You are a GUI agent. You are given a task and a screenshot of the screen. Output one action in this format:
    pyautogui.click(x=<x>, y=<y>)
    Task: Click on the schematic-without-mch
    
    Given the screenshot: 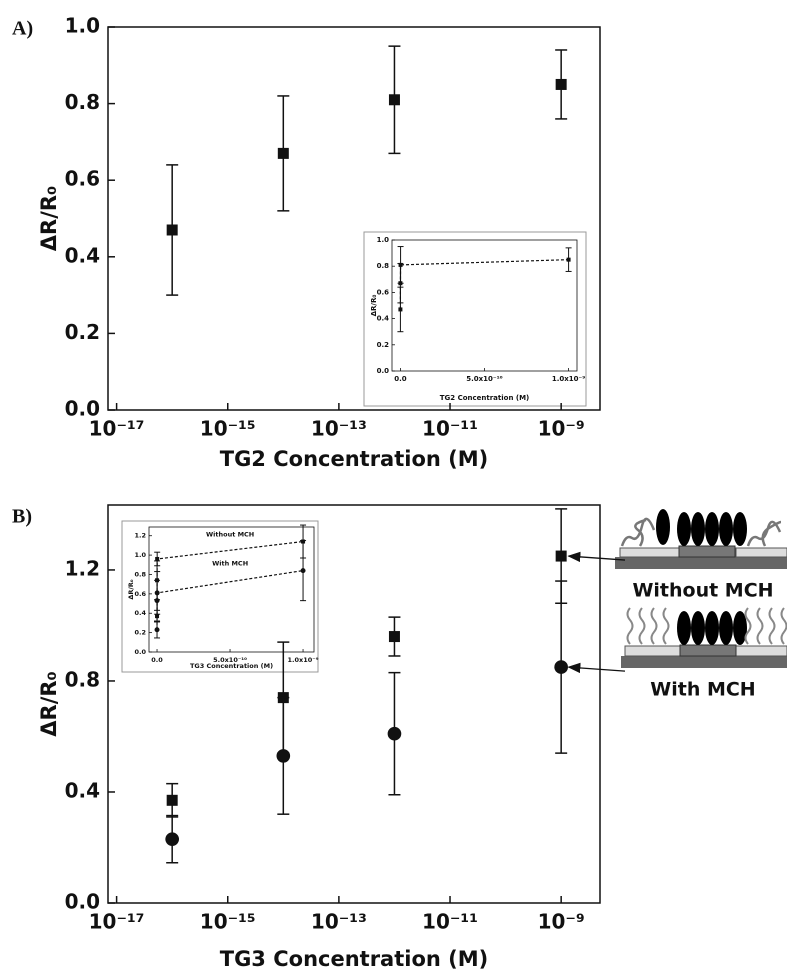 What is the action you would take?
    pyautogui.click(x=701, y=539)
    